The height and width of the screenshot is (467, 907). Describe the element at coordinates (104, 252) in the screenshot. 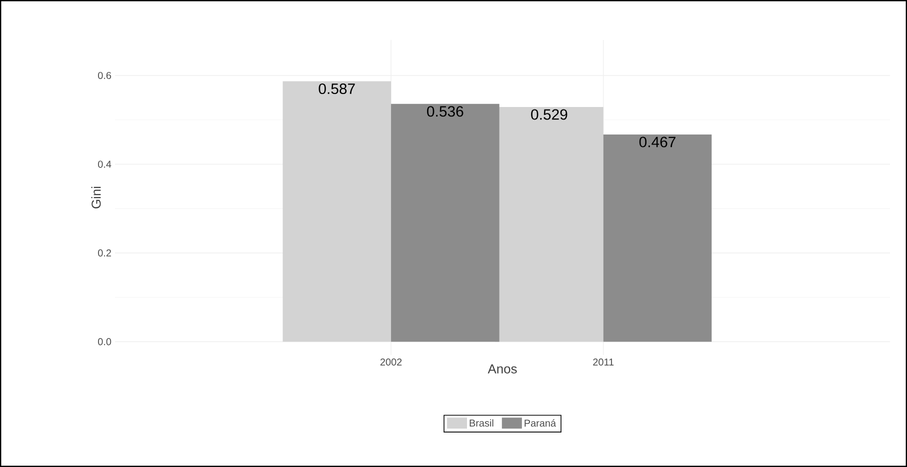

I see `y-tick-label: 0.2` at that location.